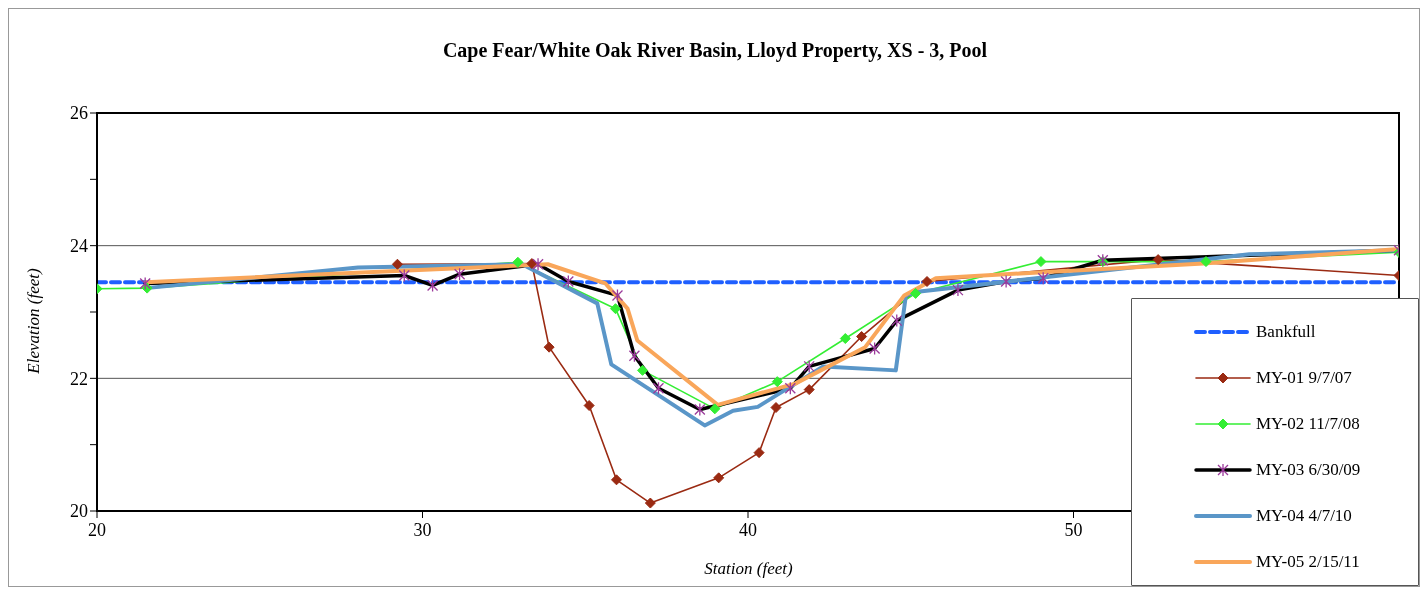 The height and width of the screenshot is (595, 1428). What do you see at coordinates (1308, 562) in the screenshot?
I see `legend-label: MY-05 2/15/11` at bounding box center [1308, 562].